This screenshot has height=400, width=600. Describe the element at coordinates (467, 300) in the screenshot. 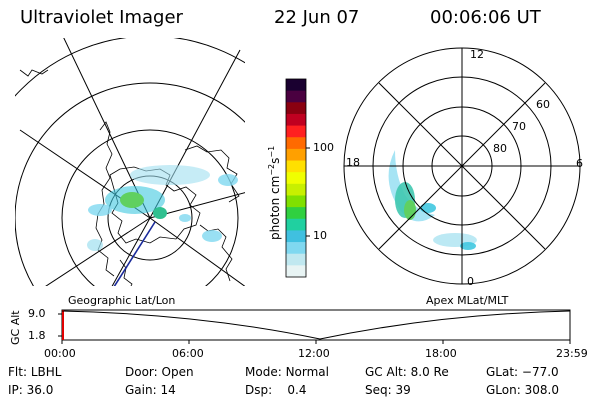

I see `apex-caption: Apex MLat/MLT` at that location.